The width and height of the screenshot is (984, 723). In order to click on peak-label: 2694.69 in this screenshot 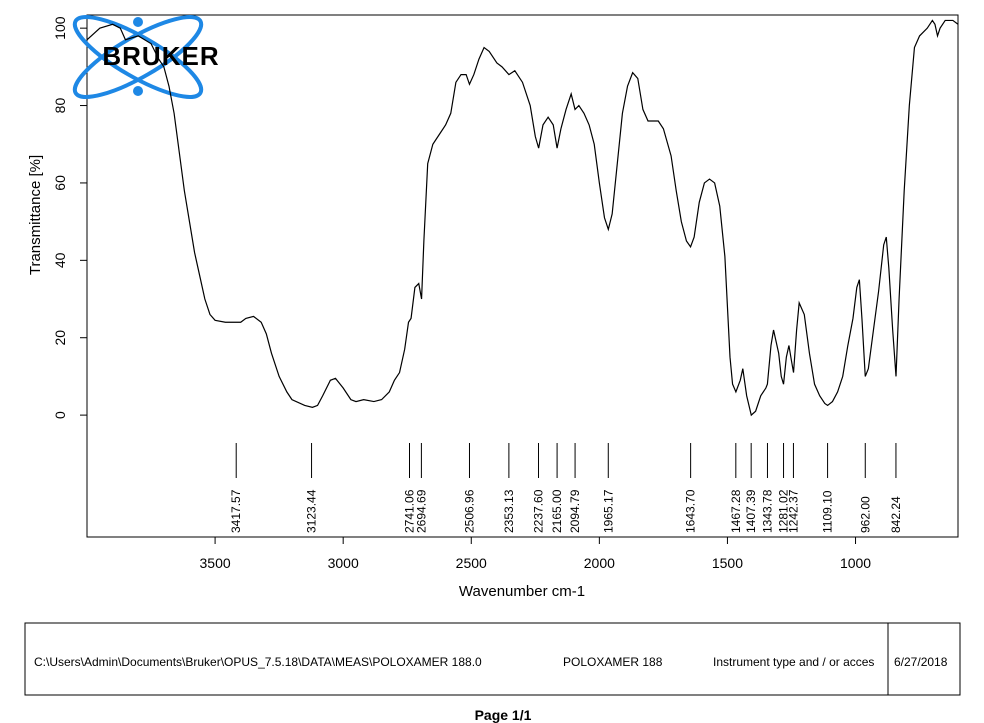, I will do `click(421, 511)`.